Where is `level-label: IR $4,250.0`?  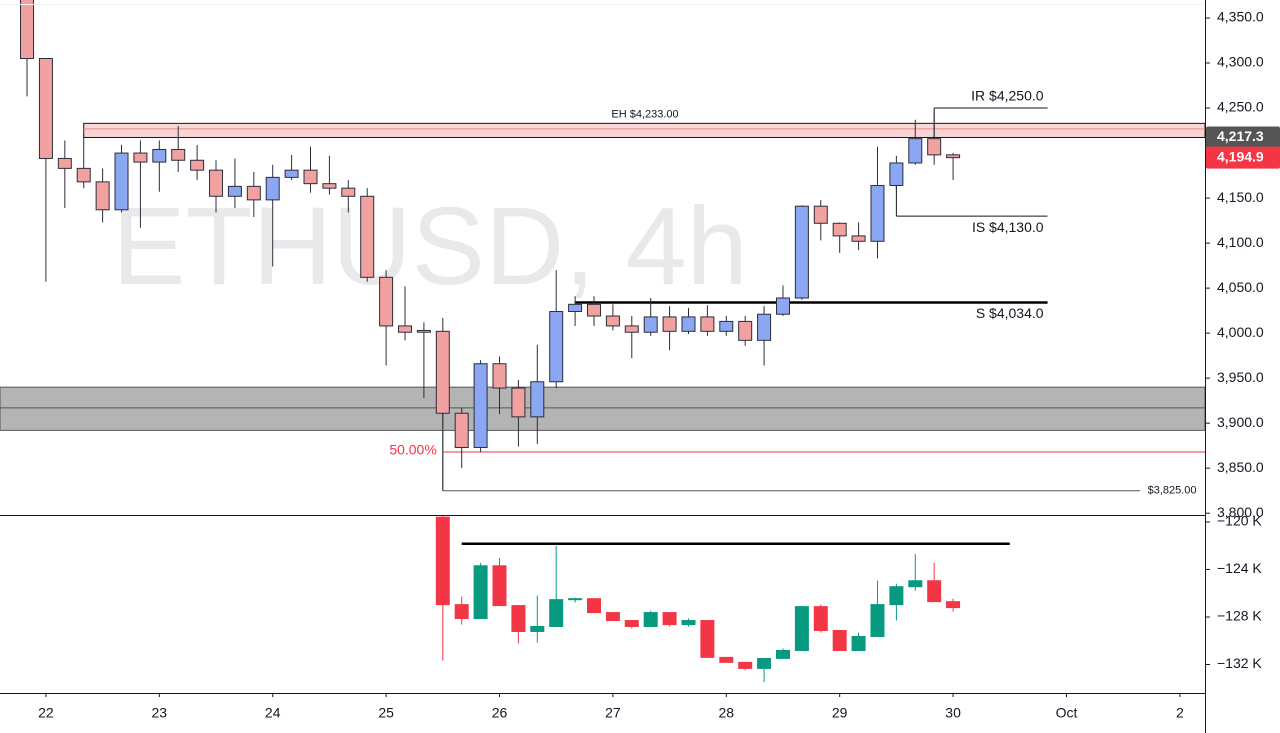 level-label: IR $4,250.0 is located at coordinates (1007, 96).